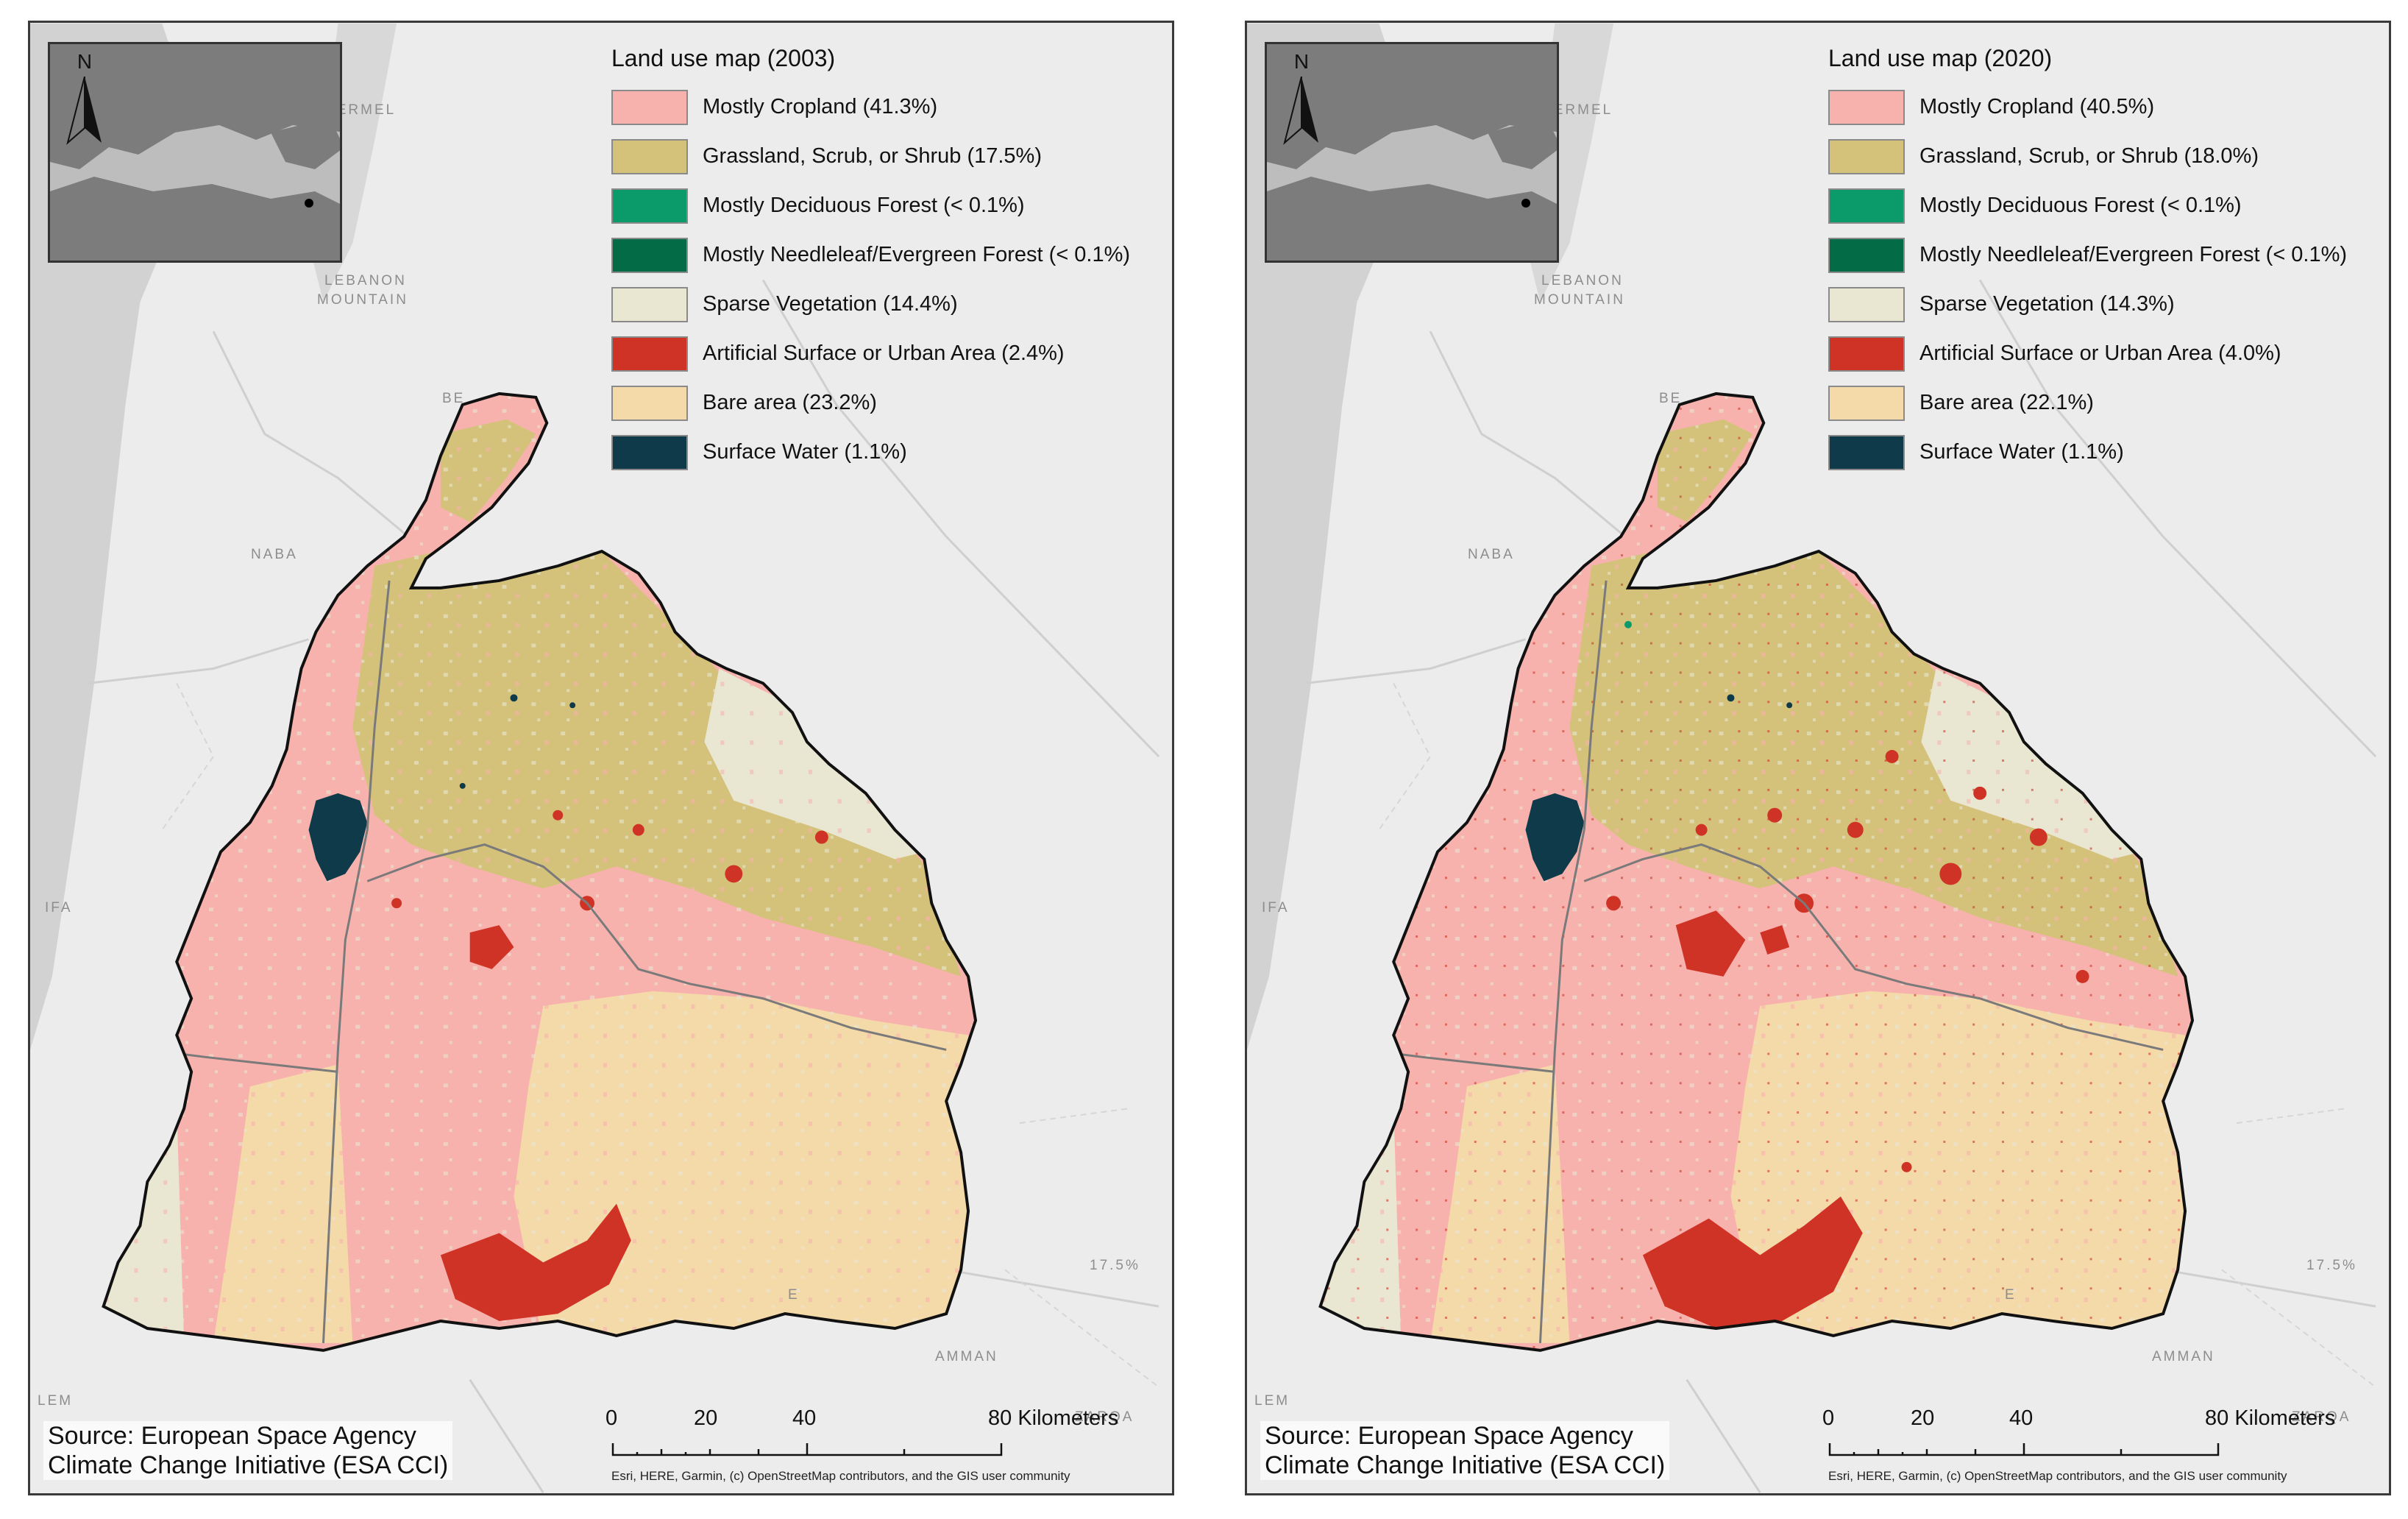  I want to click on legend-label: Grassland, Scrub, or Shrub (17.5%), so click(872, 156).